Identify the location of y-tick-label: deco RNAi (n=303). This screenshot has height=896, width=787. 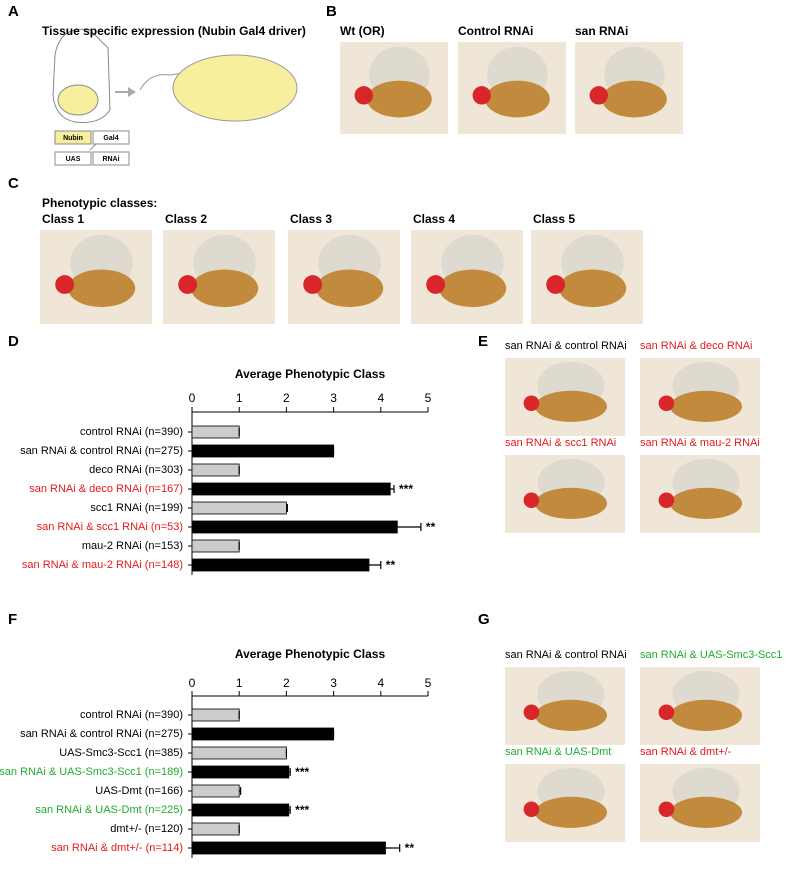
(136, 470).